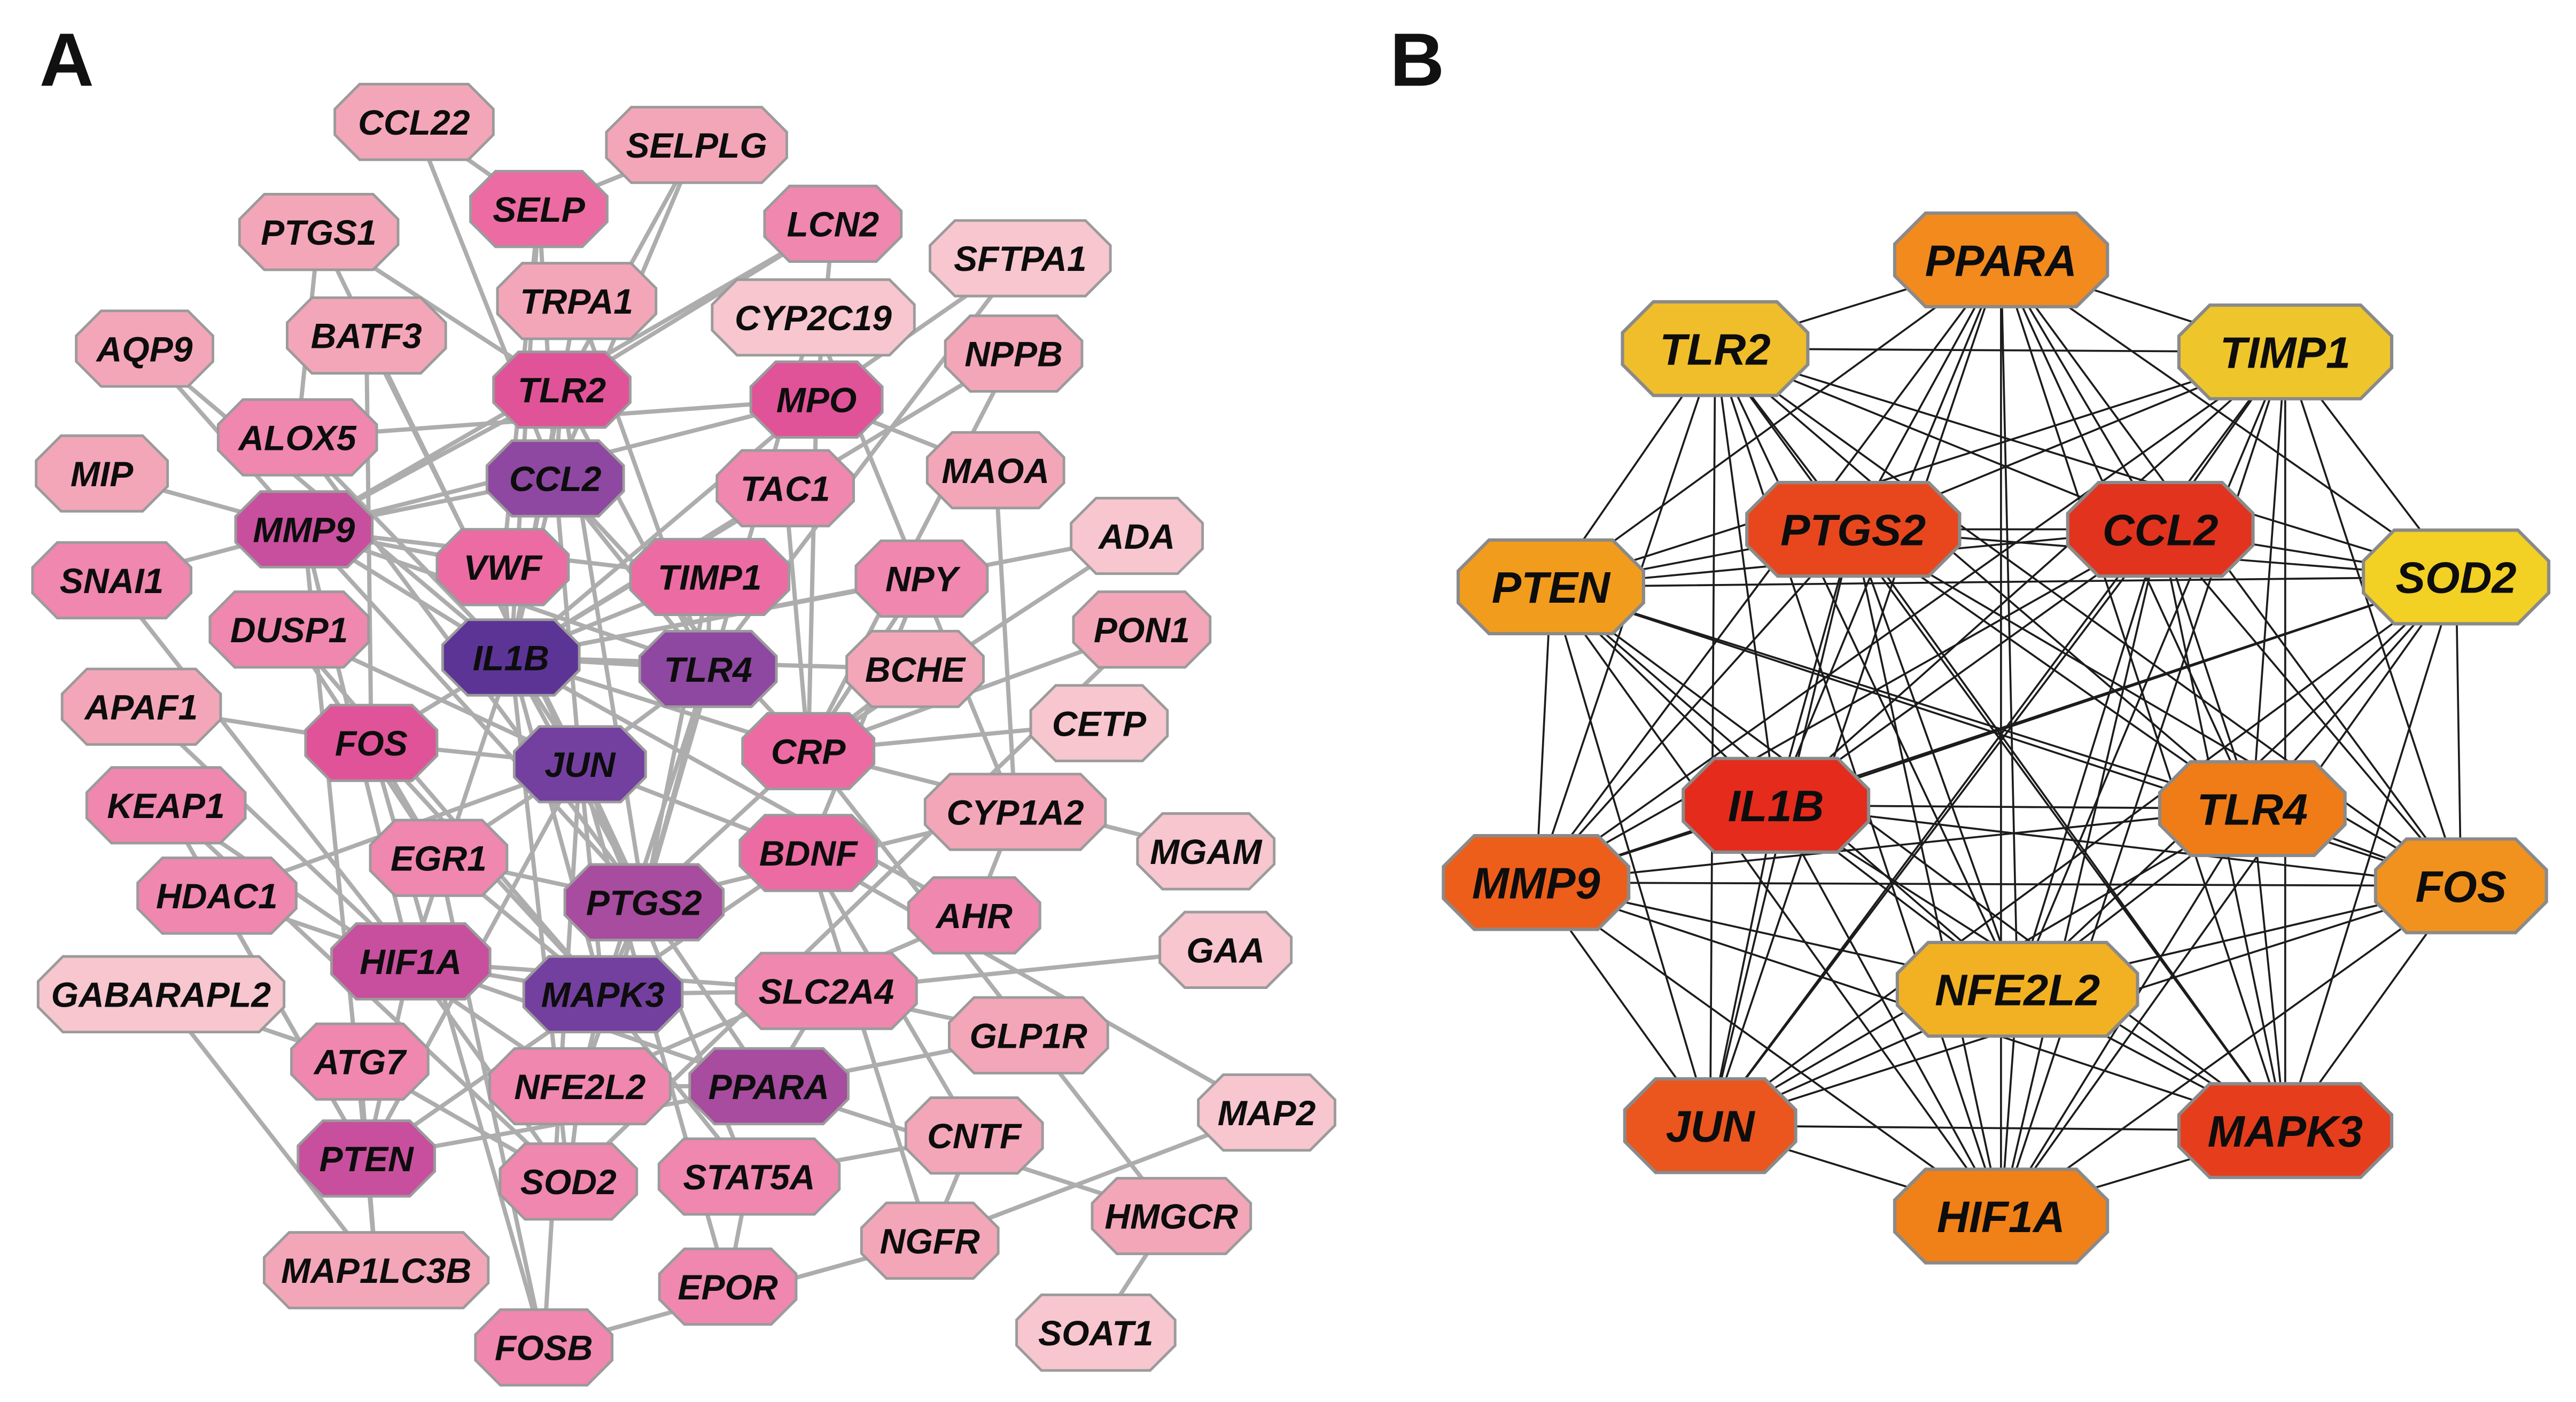 Image resolution: width=2576 pixels, height=1402 pixels. What do you see at coordinates (728, 1286) in the screenshot?
I see `node-epor: EPOR` at bounding box center [728, 1286].